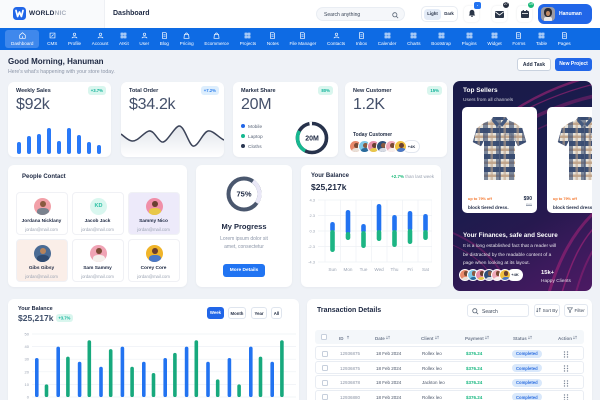 This screenshot has width=600, height=400. What do you see at coordinates (312, 139) in the screenshot?
I see `svg-text: 20M` at bounding box center [312, 139].